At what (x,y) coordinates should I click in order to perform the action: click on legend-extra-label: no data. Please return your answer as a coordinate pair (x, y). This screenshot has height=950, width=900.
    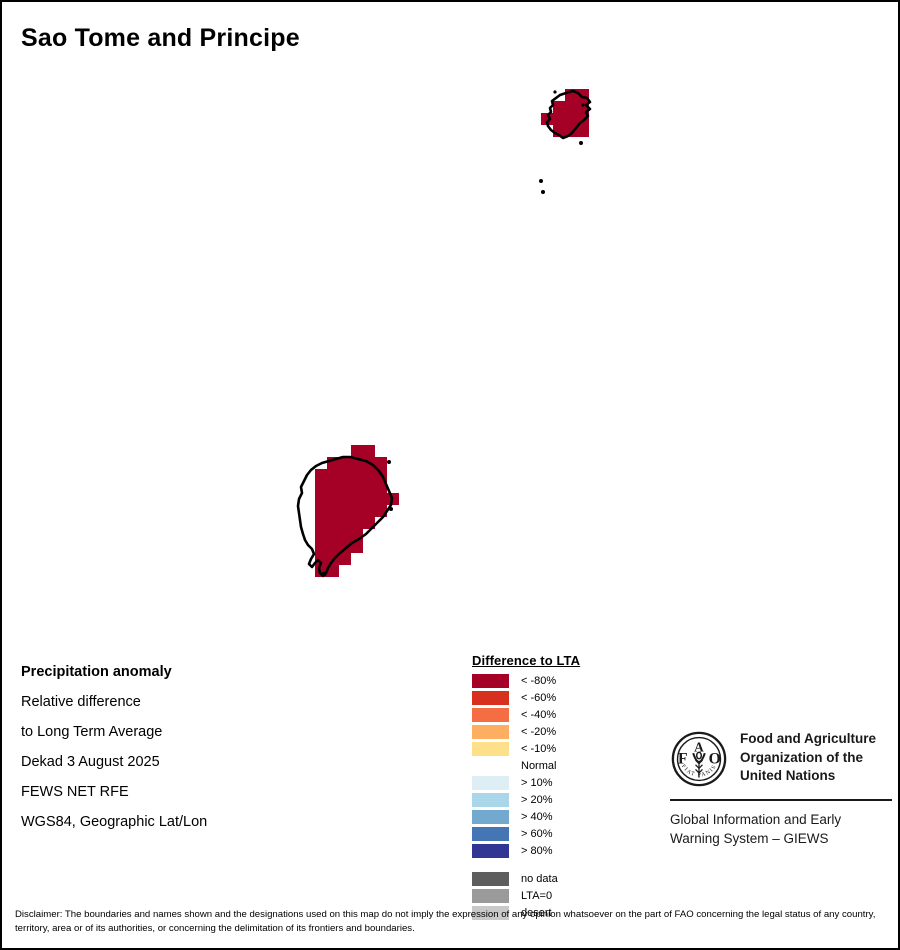
    Looking at the image, I should click on (539, 878).